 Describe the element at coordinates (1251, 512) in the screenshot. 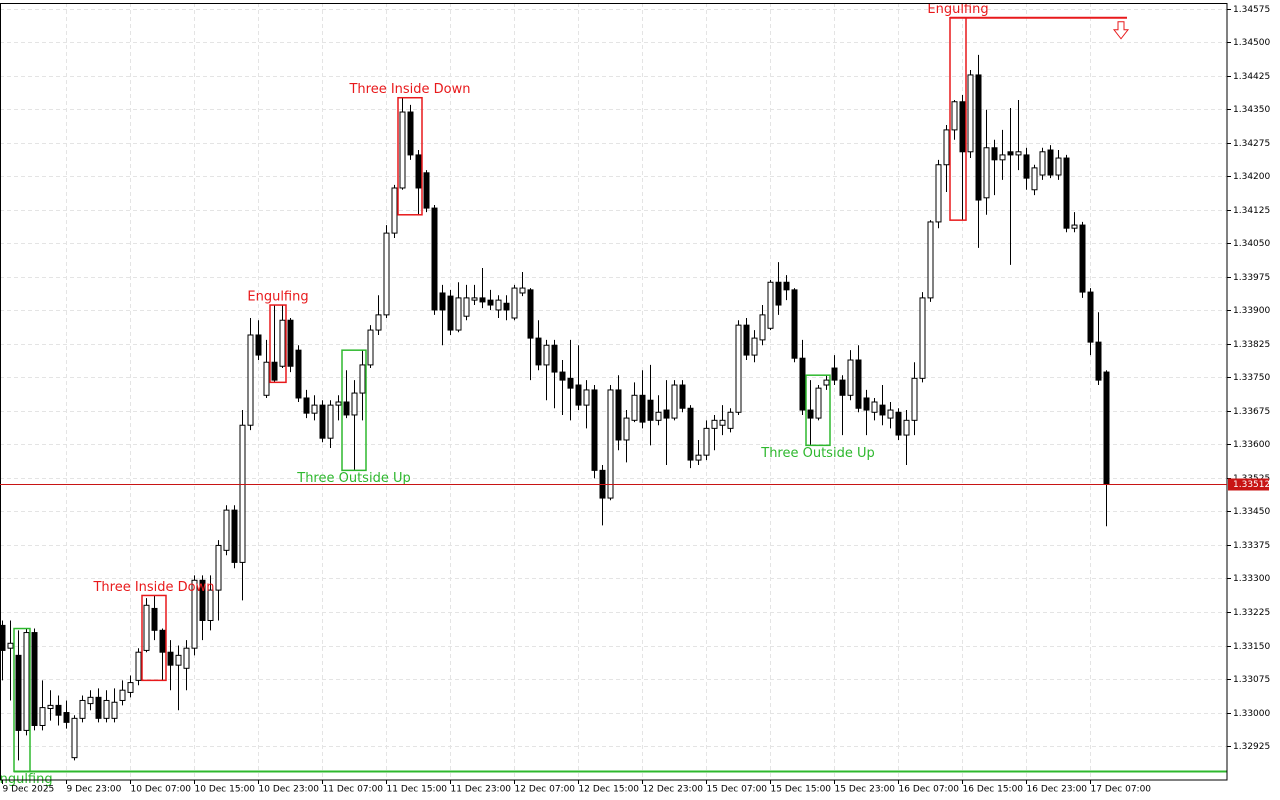

I see `y-tick-label: 1.33450` at that location.